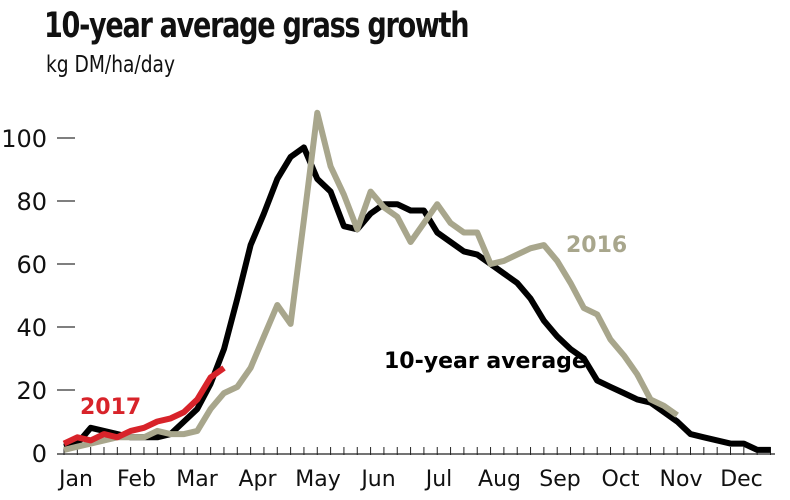  Describe the element at coordinates (377, 479) in the screenshot. I see `x-tick-label: Jun` at that location.